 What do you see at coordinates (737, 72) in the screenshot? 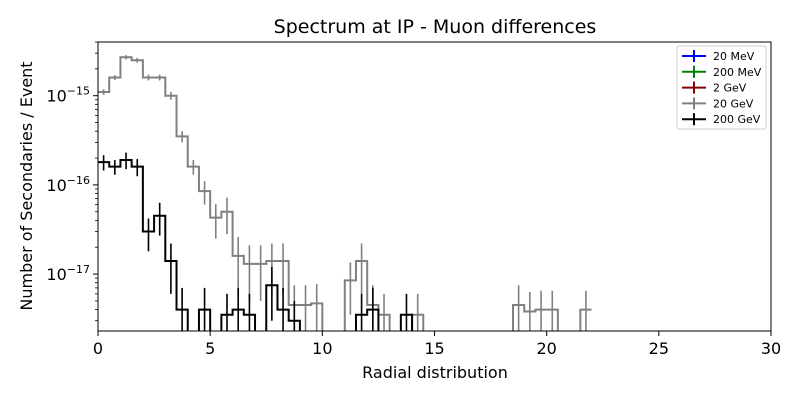
I see `legend-label: 200 MeV` at bounding box center [737, 72].